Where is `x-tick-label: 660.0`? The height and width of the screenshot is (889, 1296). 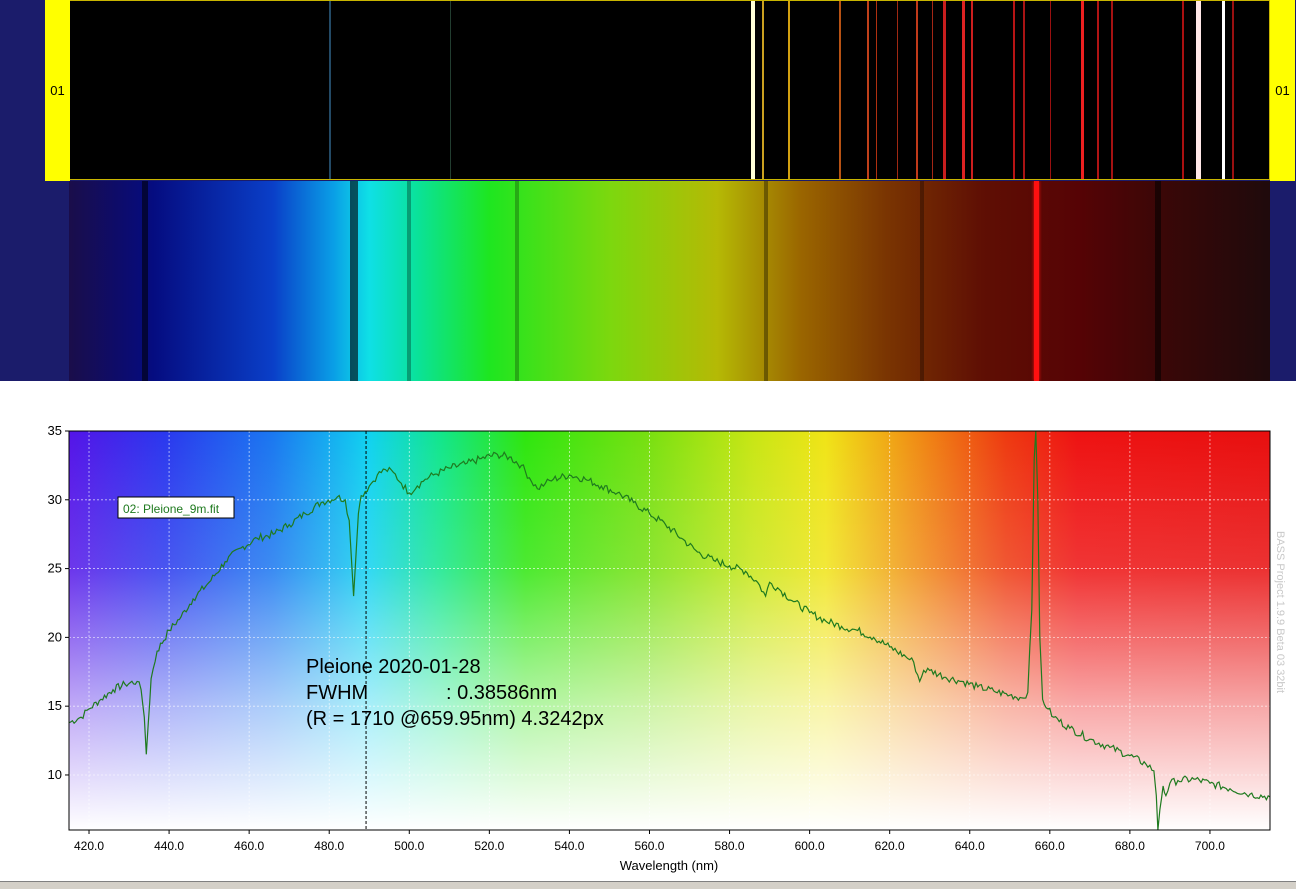
x-tick-label: 660.0 is located at coordinates (1050, 846).